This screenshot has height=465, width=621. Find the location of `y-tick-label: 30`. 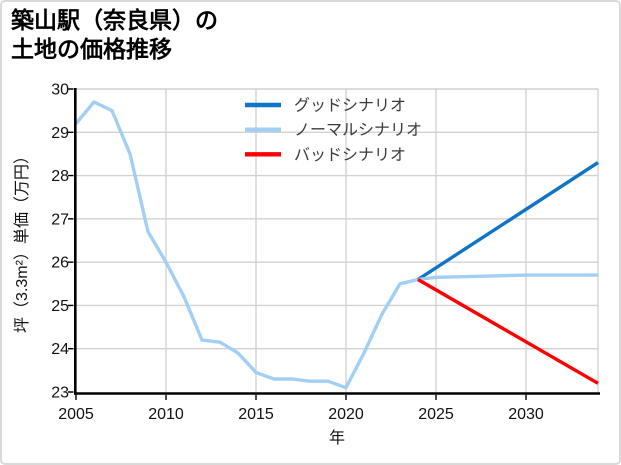

y-tick-label: 30 is located at coordinates (60, 90).